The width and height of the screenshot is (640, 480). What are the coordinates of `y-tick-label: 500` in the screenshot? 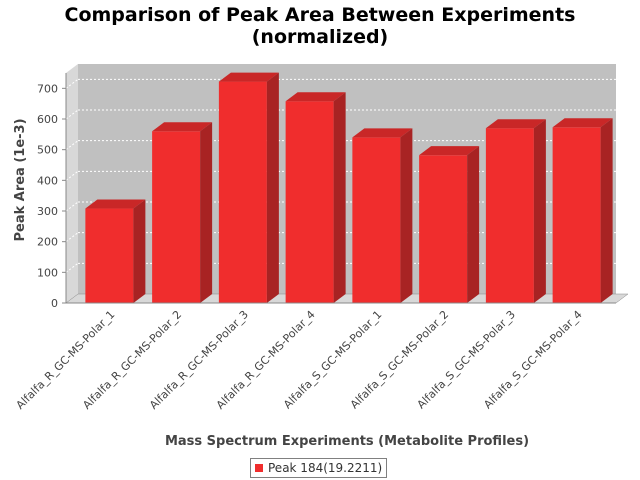 It's located at (47, 150).